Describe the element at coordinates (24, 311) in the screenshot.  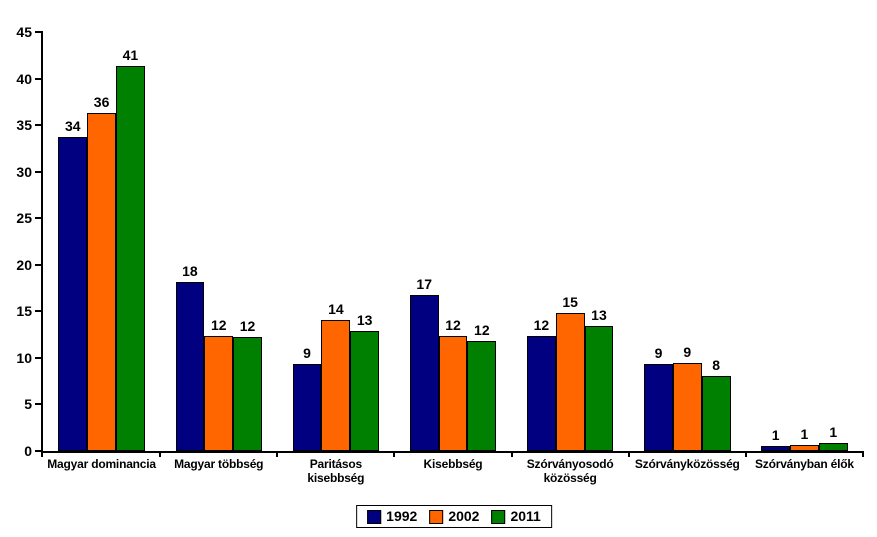
I see `y-tick-label: 15` at that location.